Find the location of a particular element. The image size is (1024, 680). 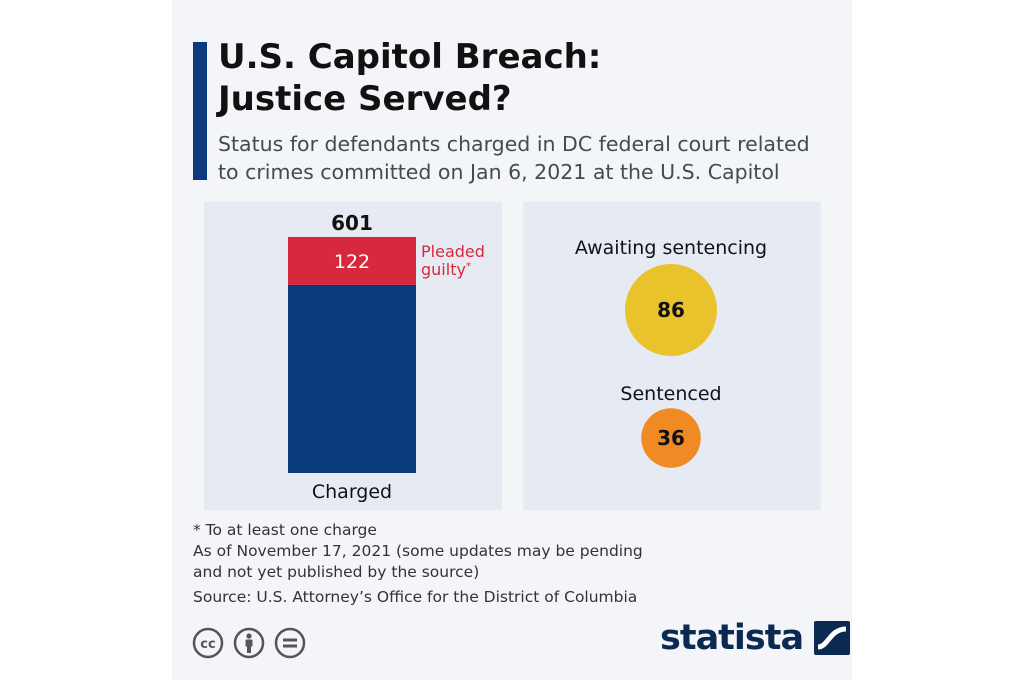

title-accent-bar is located at coordinates (200, 111).